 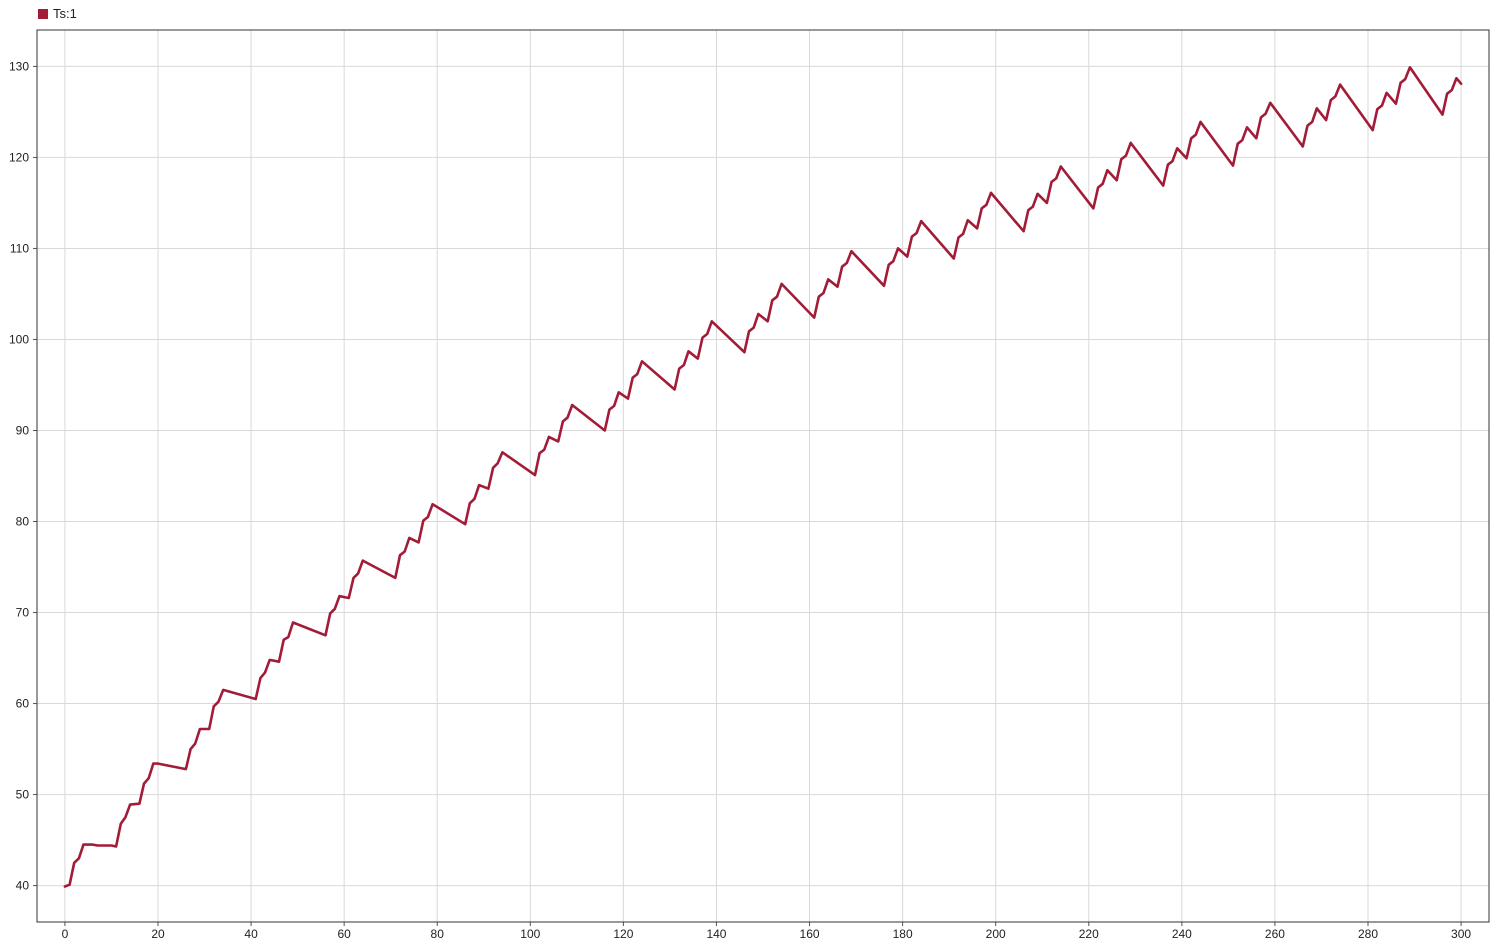 I want to click on x-tick-label: 140, so click(x=716, y=934).